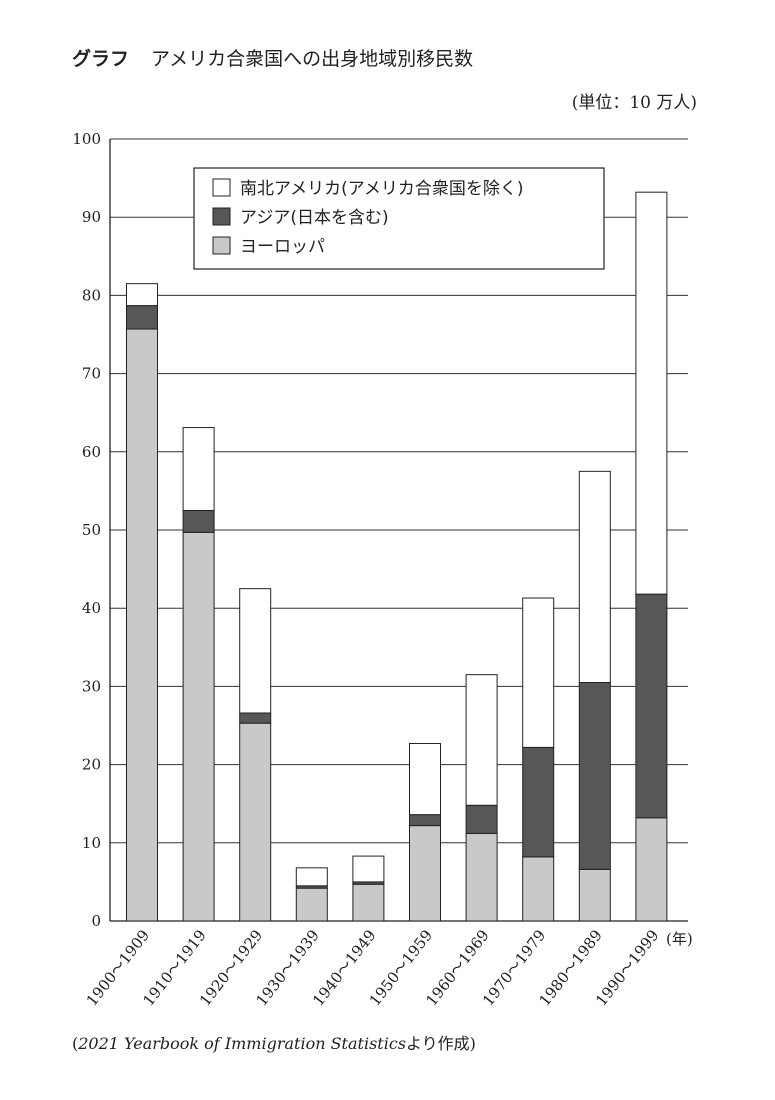 This screenshot has height=1100, width=775. I want to click on y-tick-label: 50, so click(91, 530).